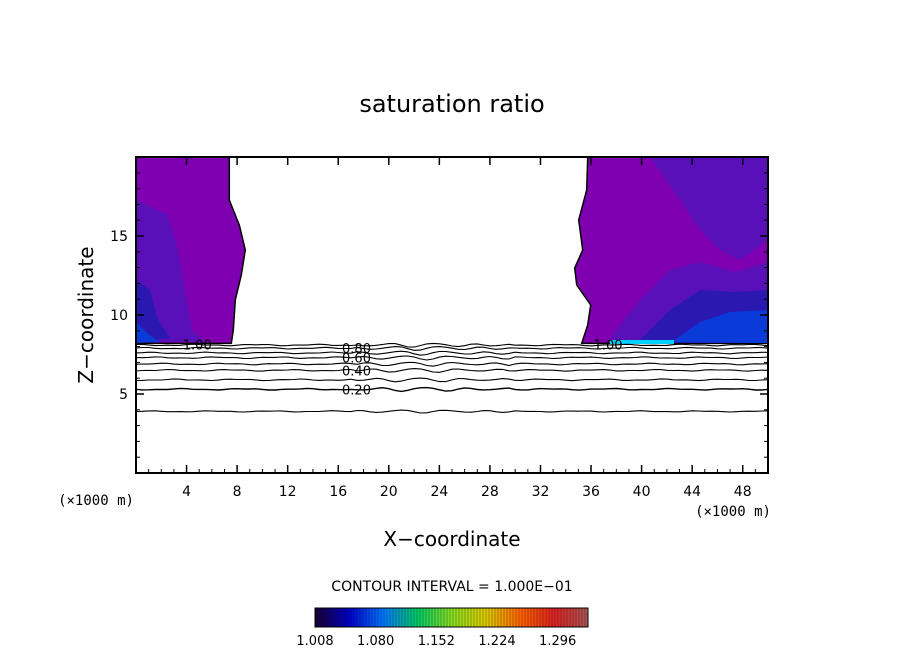 Image resolution: width=904 pixels, height=654 pixels. I want to click on right-region-peak, so click(720, 326).